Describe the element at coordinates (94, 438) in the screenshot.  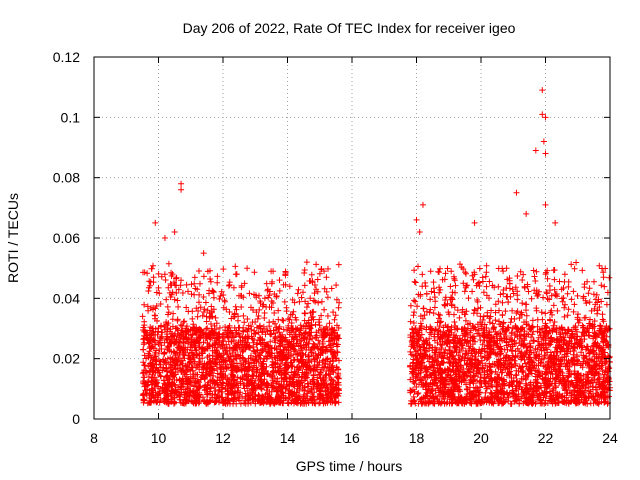
I see `x-tick-label: 8` at that location.